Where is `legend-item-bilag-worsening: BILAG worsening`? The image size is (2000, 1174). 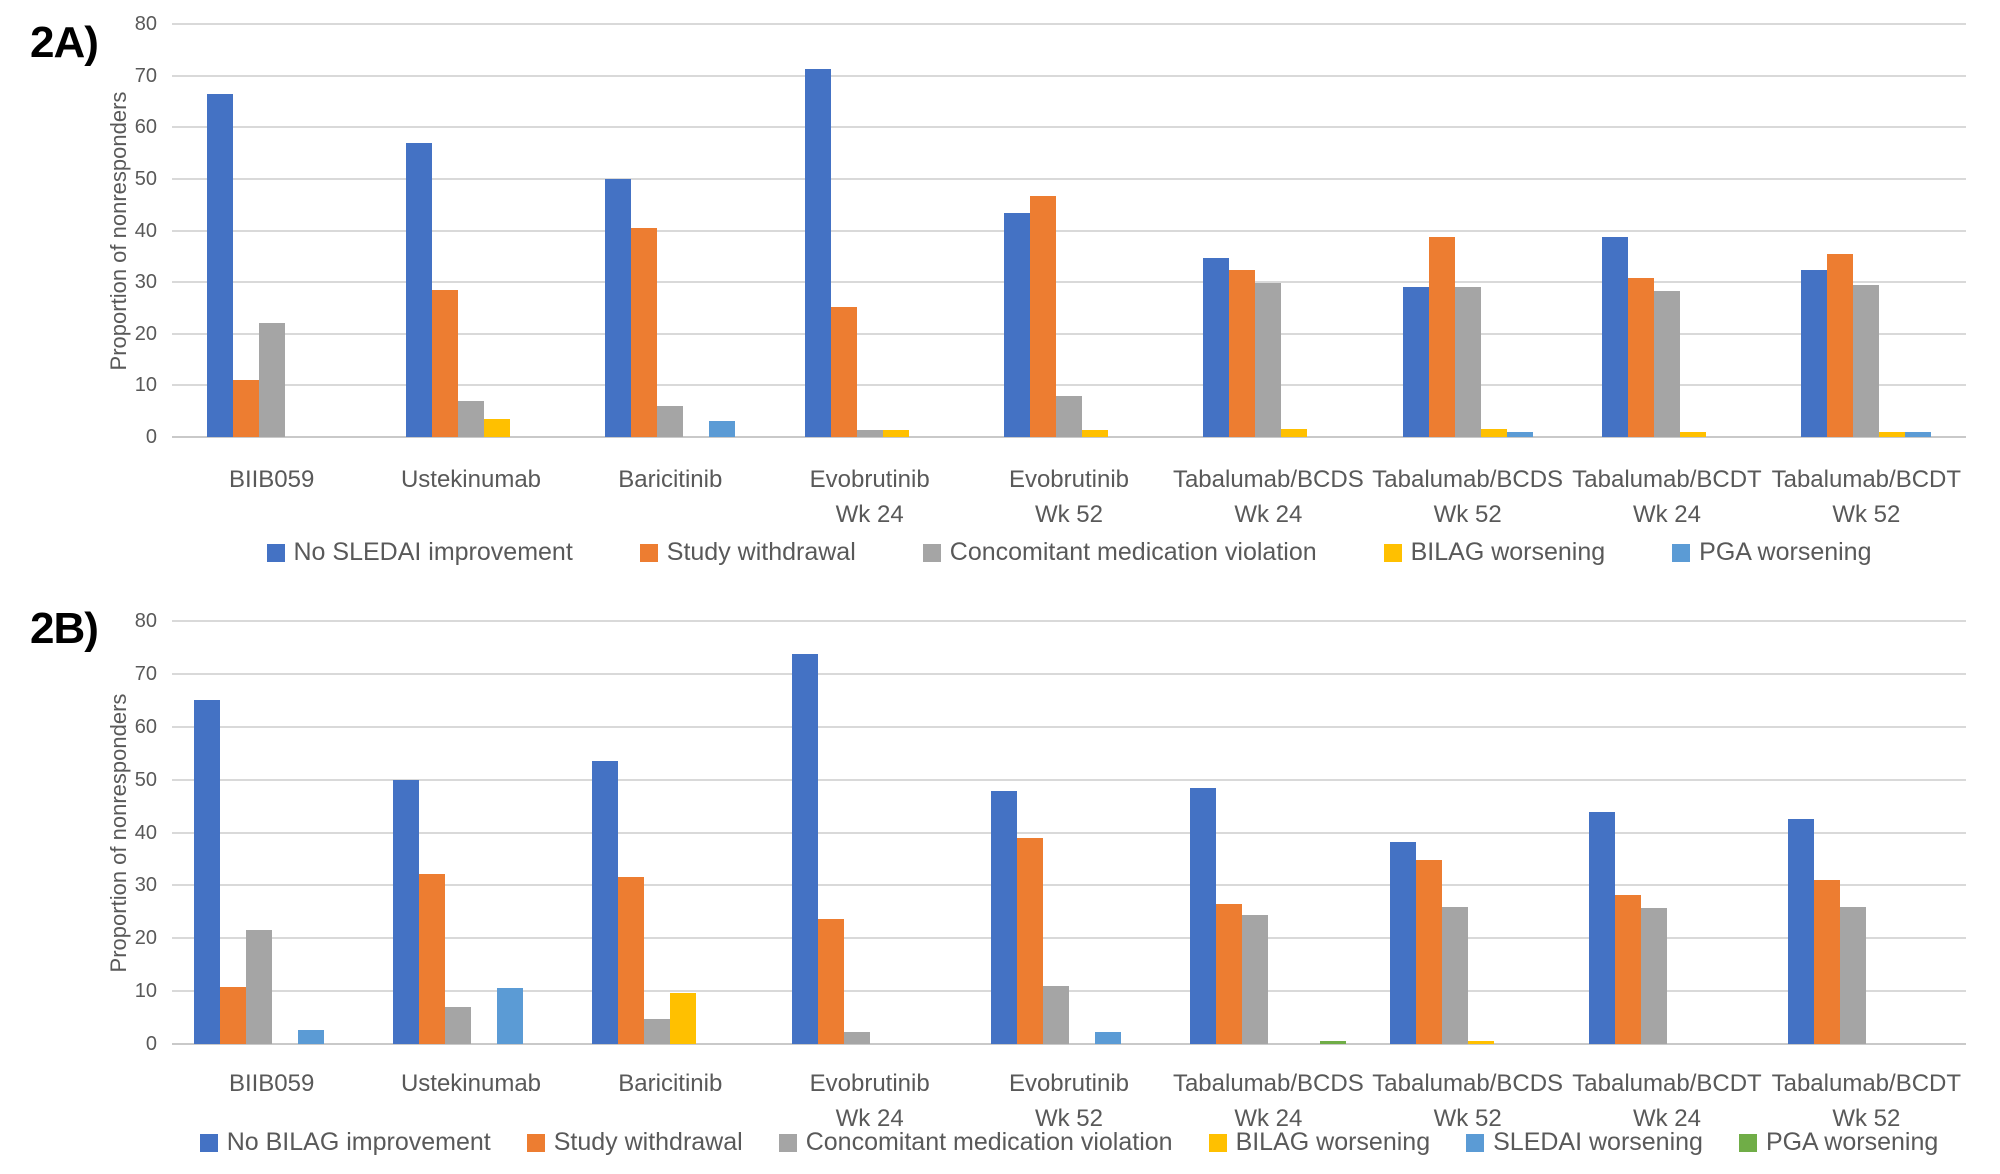 legend-item-bilag-worsening: BILAG worsening is located at coordinates (1319, 1142).